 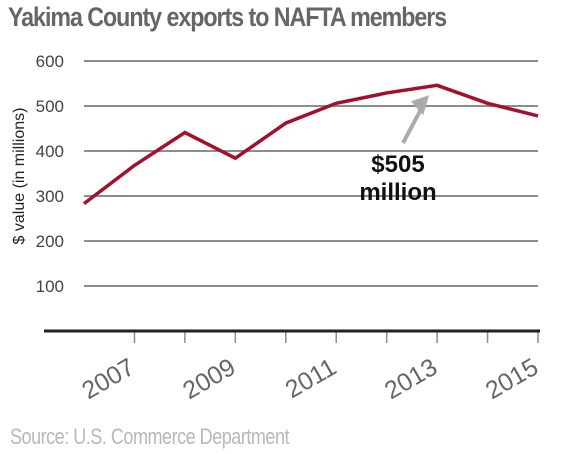 What do you see at coordinates (227, 17) in the screenshot?
I see `chart-title: Yakima County exports to NAFTA members` at bounding box center [227, 17].